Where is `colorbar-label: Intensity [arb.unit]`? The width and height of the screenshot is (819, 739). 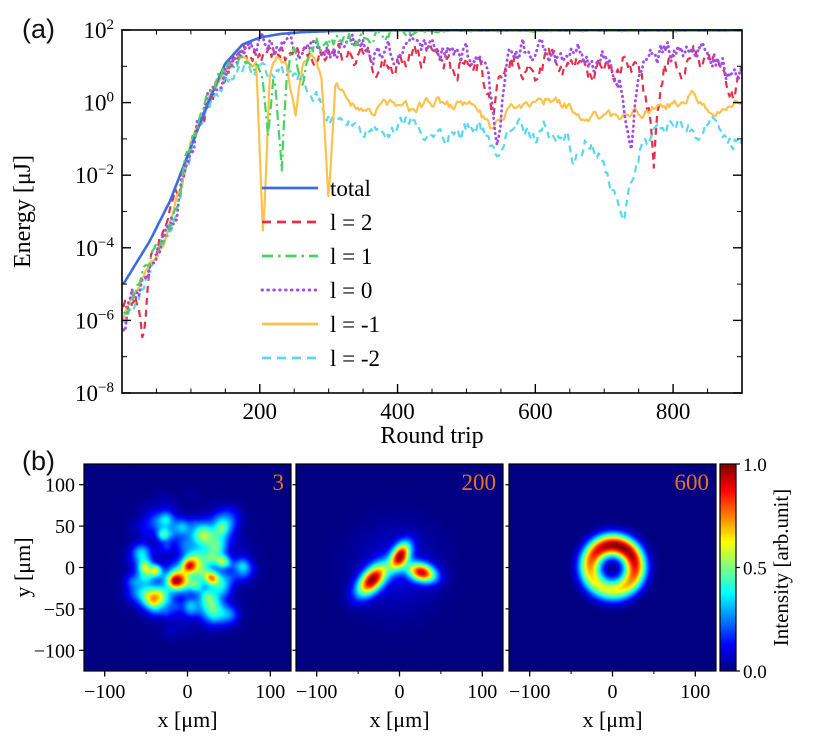
colorbar-label: Intensity [arb.unit] is located at coordinates (781, 567).